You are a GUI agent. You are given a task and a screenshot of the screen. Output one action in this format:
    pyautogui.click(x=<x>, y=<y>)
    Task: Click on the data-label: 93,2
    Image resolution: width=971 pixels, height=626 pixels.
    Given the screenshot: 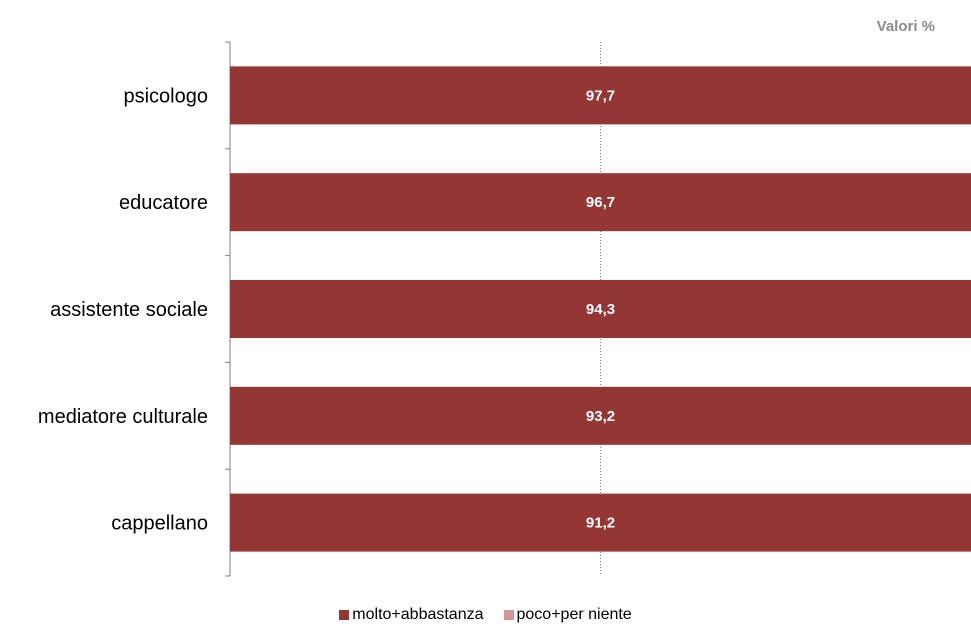 What is the action you would take?
    pyautogui.click(x=600, y=416)
    